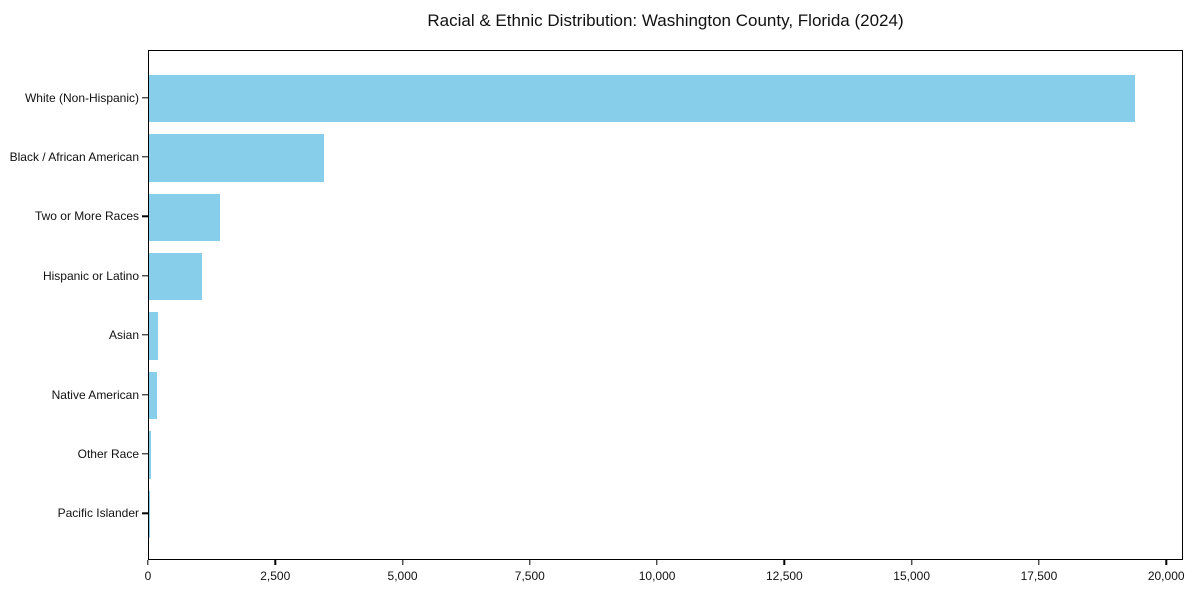  Describe the element at coordinates (123, 335) in the screenshot. I see `y-tick-label-asian: Asian` at that location.